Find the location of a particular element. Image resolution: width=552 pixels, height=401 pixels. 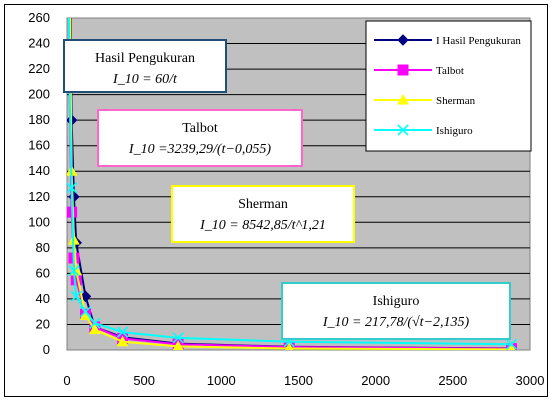

annotation-box: Talbot I_10 =3239,29/(t−0,055) is located at coordinates (200, 138).